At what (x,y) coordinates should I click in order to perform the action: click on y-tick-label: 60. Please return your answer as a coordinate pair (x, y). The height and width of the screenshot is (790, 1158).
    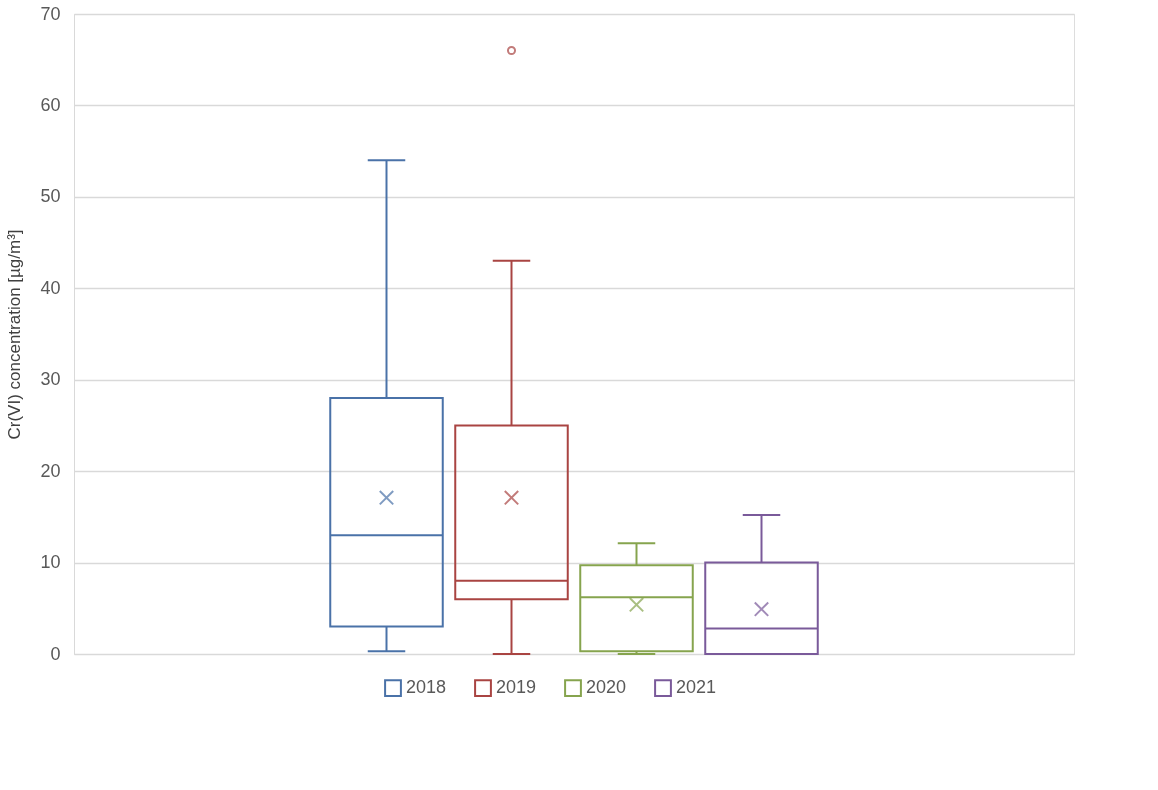
    Looking at the image, I should click on (50, 104).